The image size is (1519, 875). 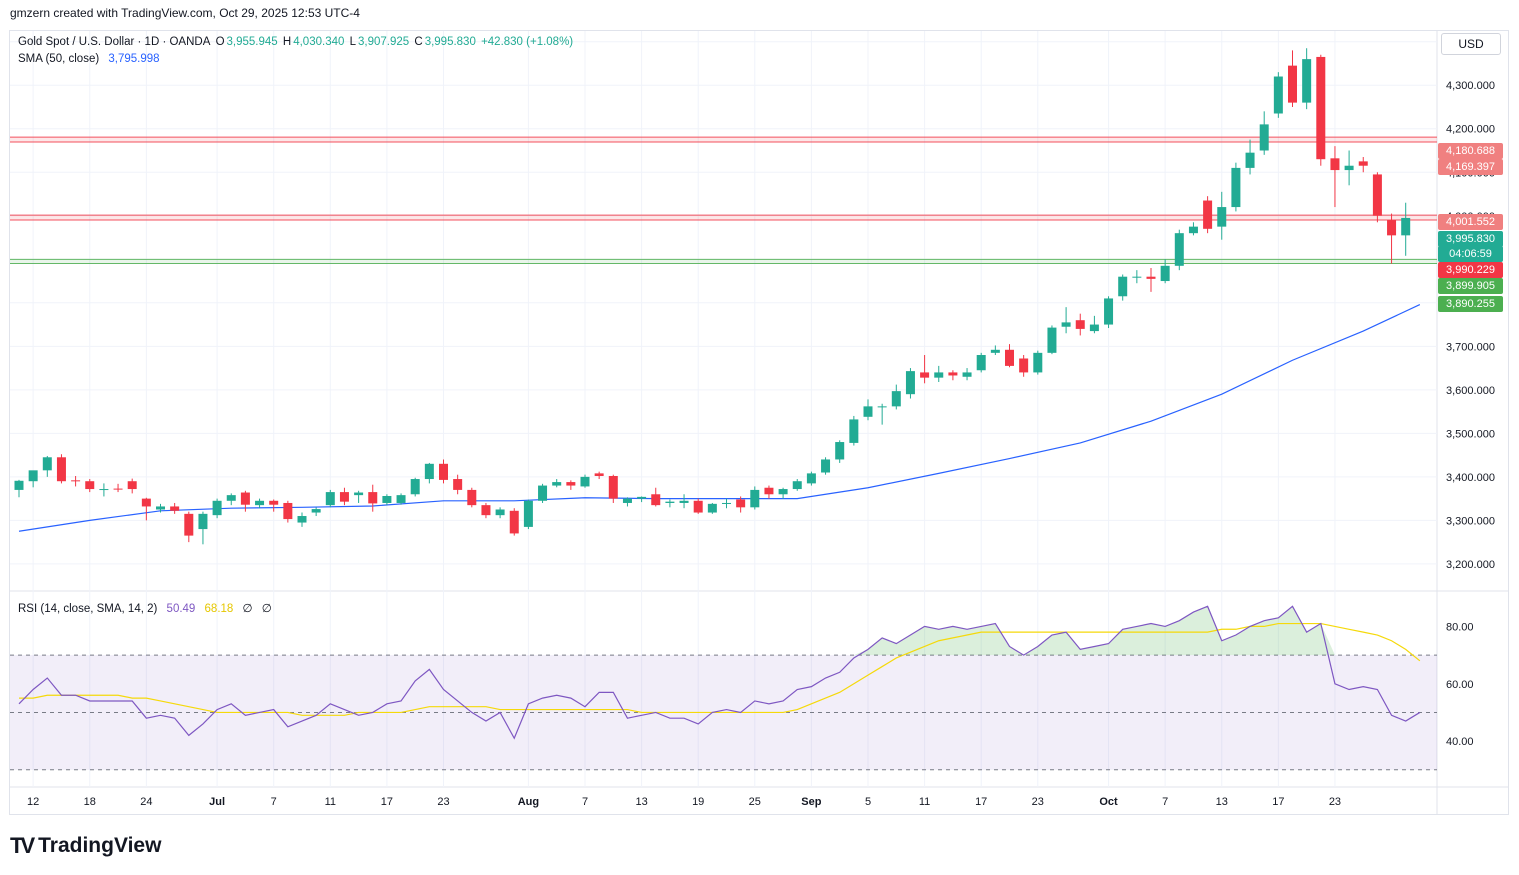 What do you see at coordinates (252, 42) in the screenshot?
I see `ohlc-open: 3,955.945` at bounding box center [252, 42].